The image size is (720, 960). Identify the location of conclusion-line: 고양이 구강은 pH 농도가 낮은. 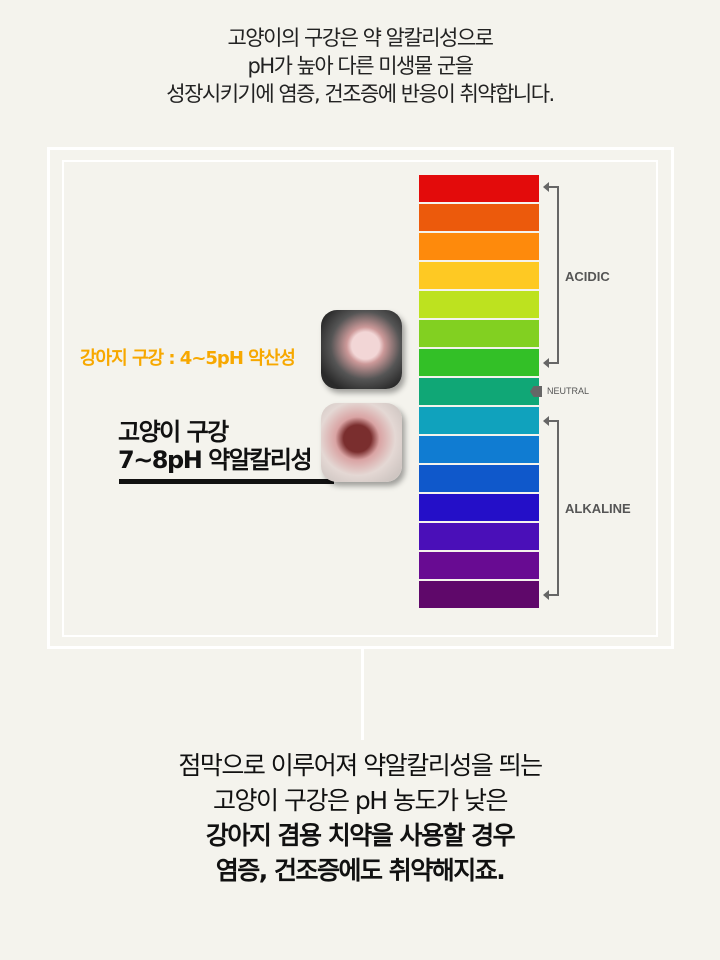
(360, 800).